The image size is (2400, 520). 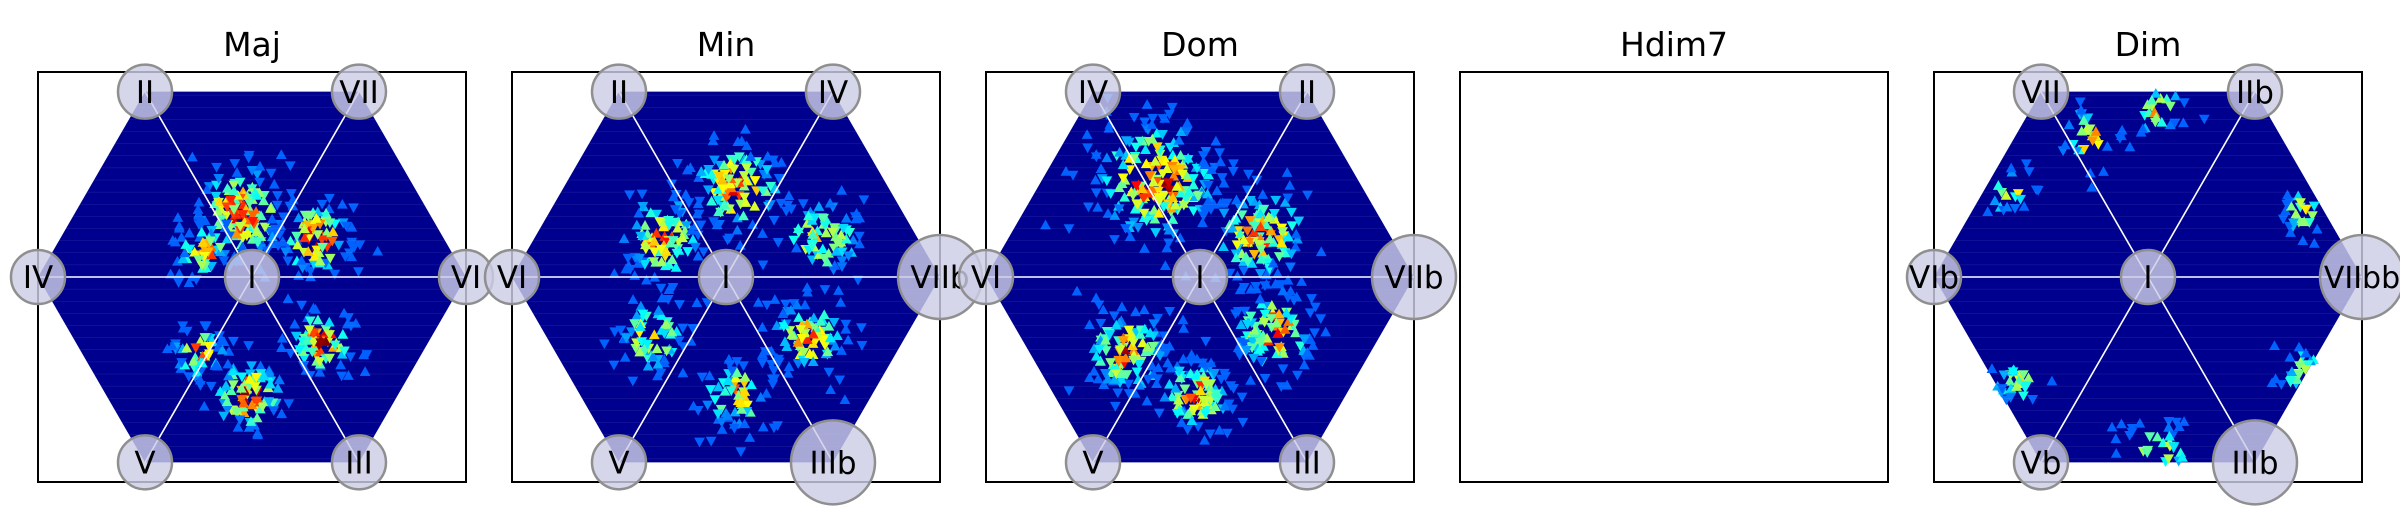 I want to click on node-label: VIIb, so click(x=1413, y=278).